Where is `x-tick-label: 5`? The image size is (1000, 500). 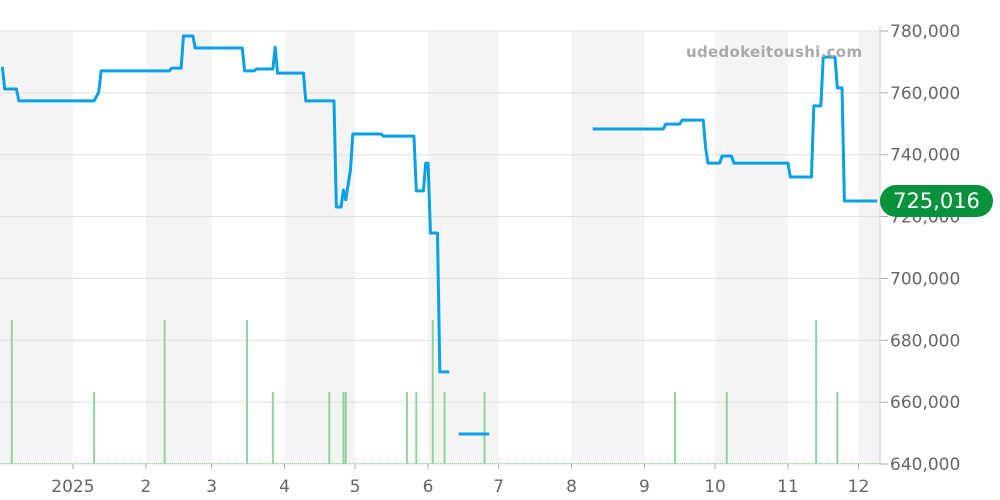
x-tick-label: 5 is located at coordinates (355, 487).